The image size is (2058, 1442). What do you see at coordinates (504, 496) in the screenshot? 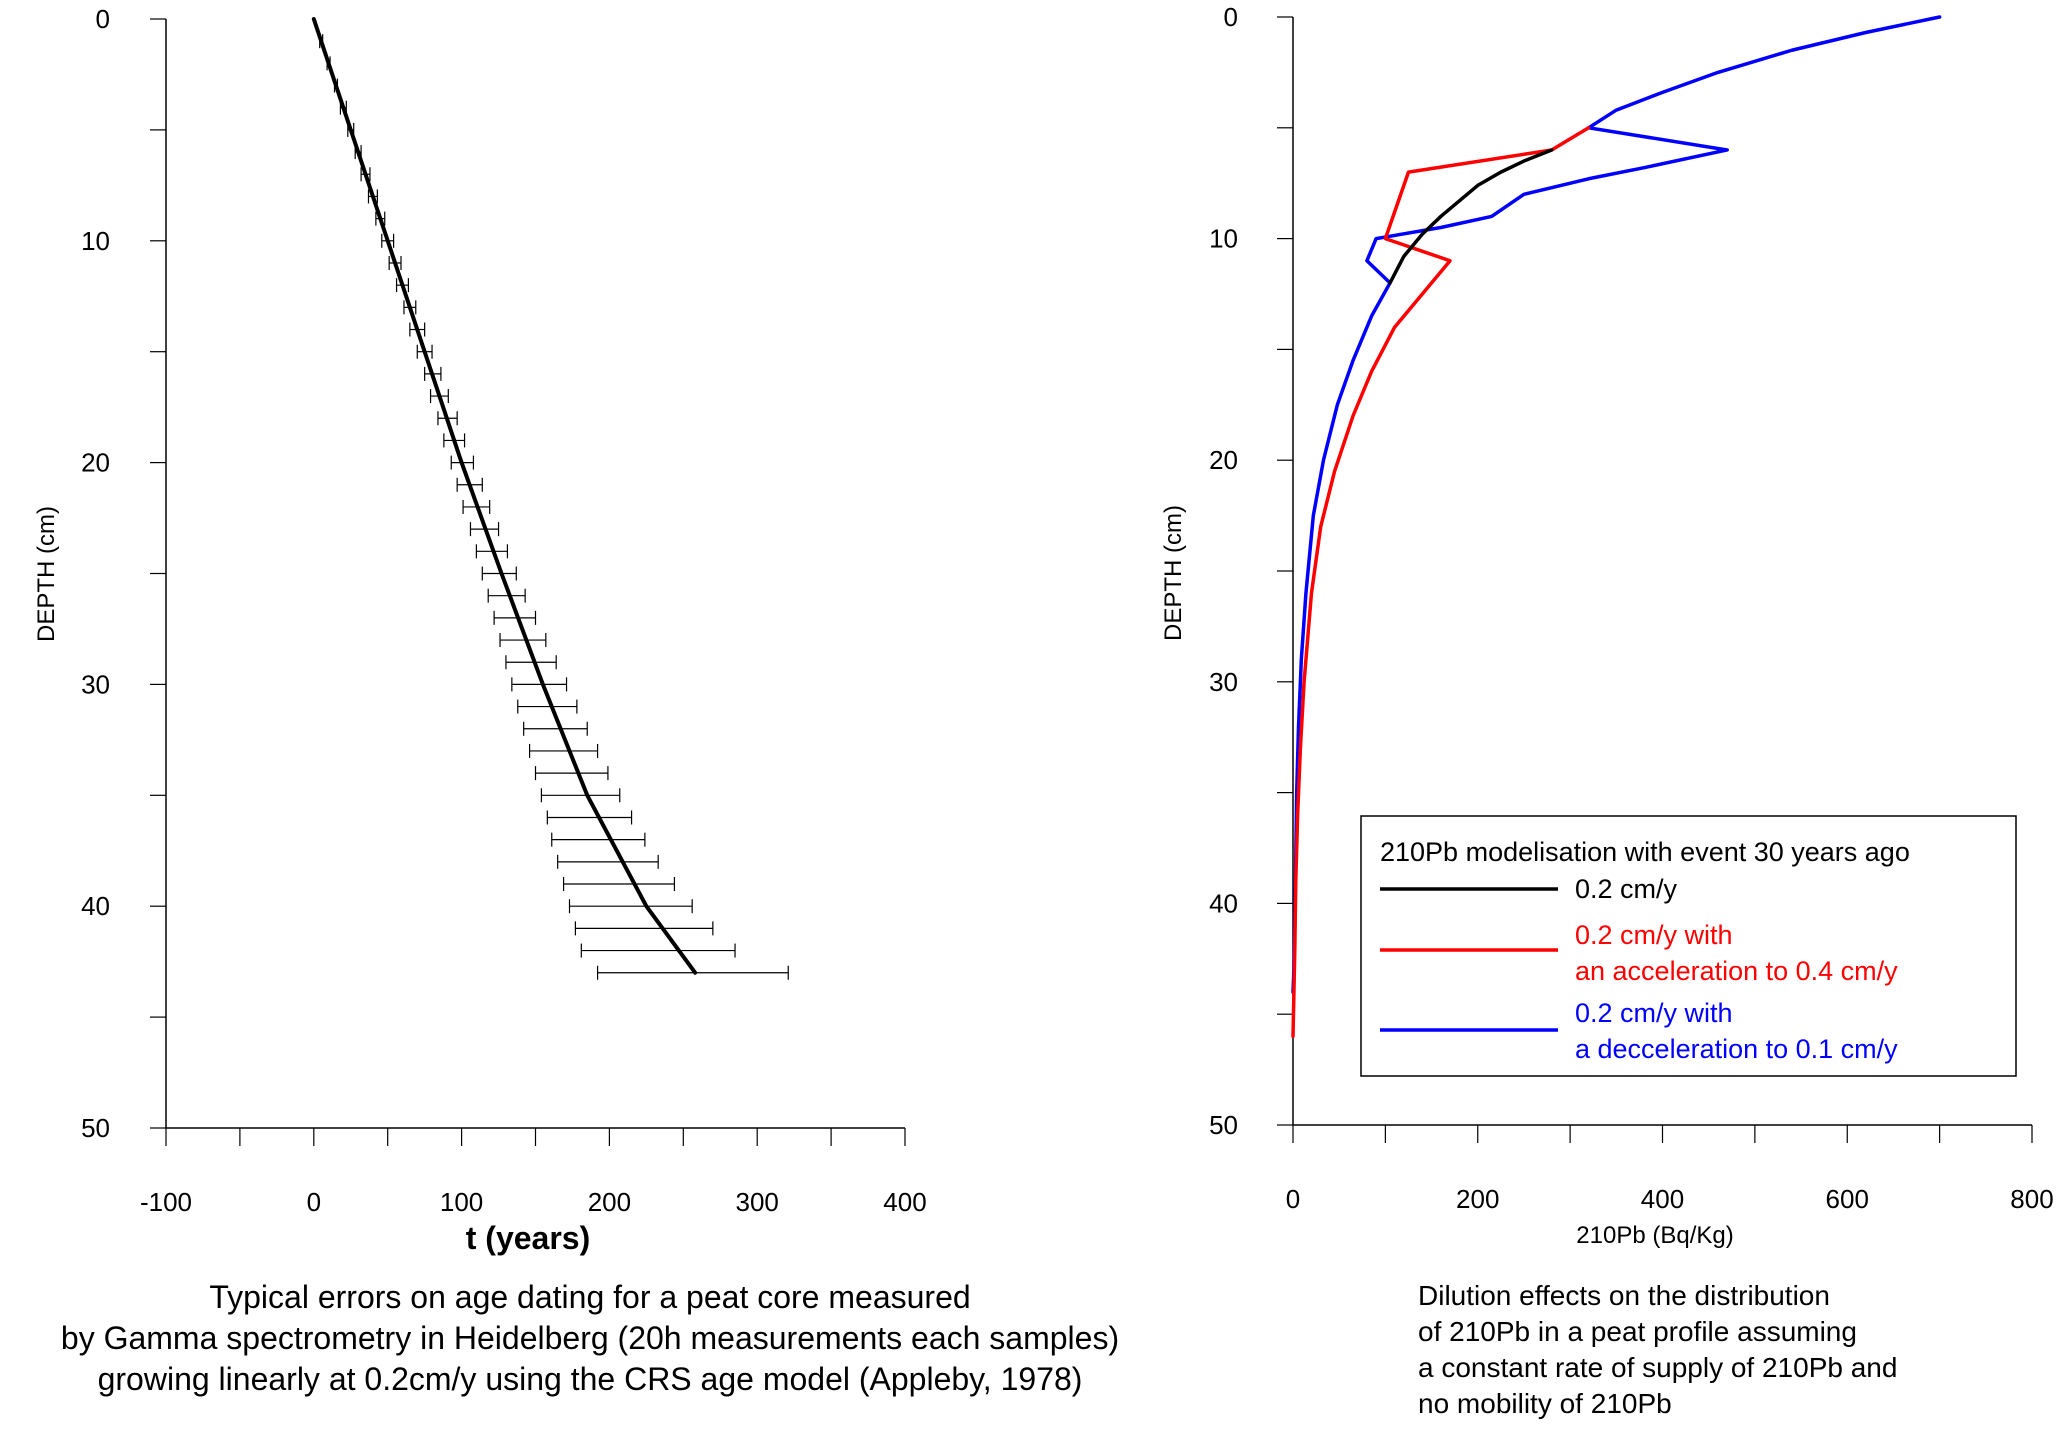
I see `age-depth-line` at bounding box center [504, 496].